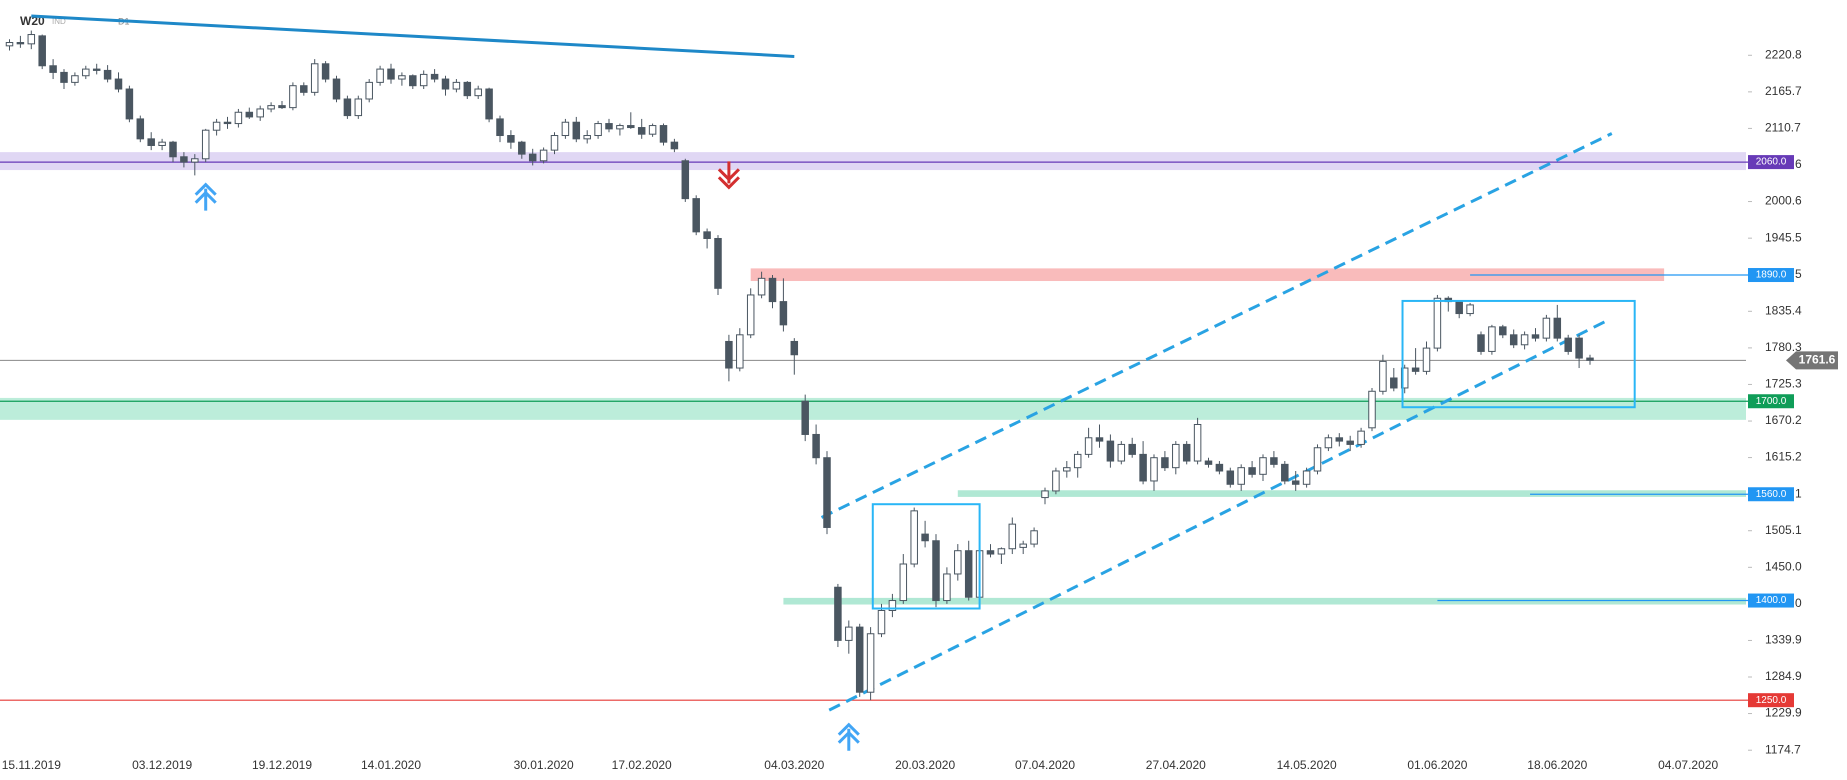 The width and height of the screenshot is (1847, 780). What do you see at coordinates (1176, 765) in the screenshot?
I see `x-tick-label: 27.04.2020` at bounding box center [1176, 765].